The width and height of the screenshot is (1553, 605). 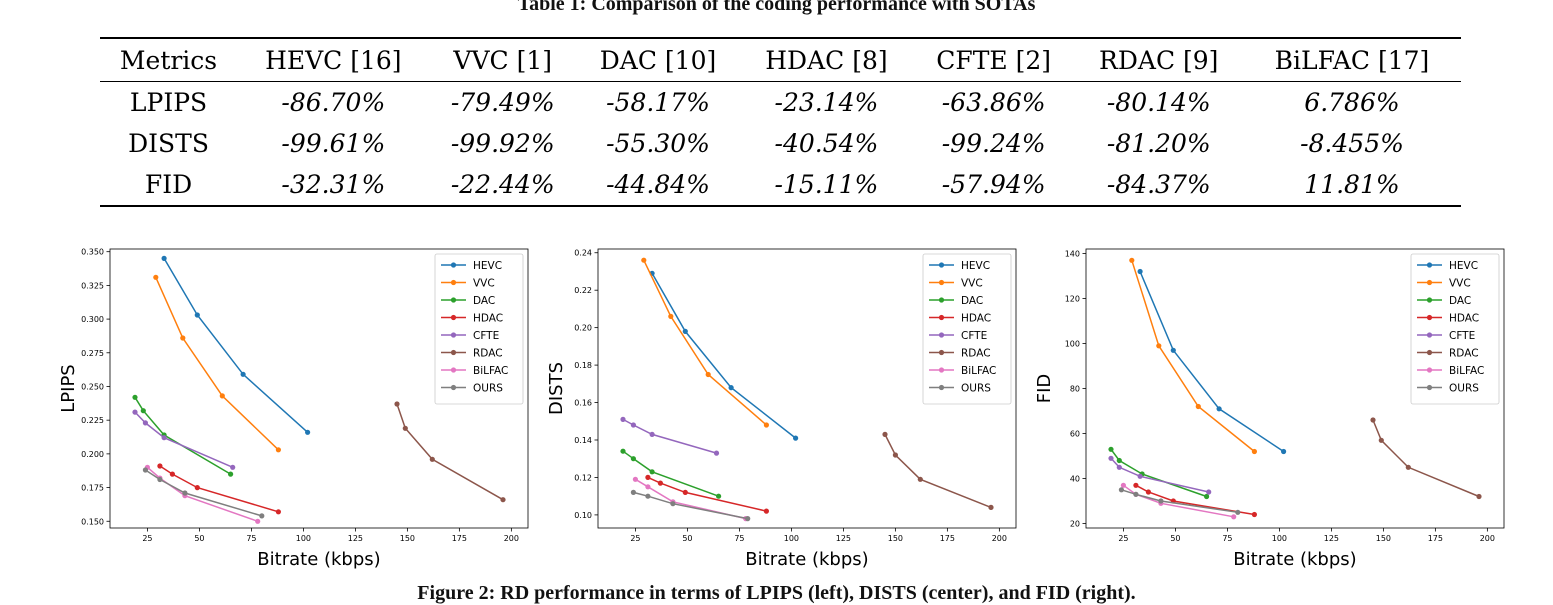 What do you see at coordinates (333, 59) in the screenshot?
I see `header-cell: HEVC [16]` at bounding box center [333, 59].